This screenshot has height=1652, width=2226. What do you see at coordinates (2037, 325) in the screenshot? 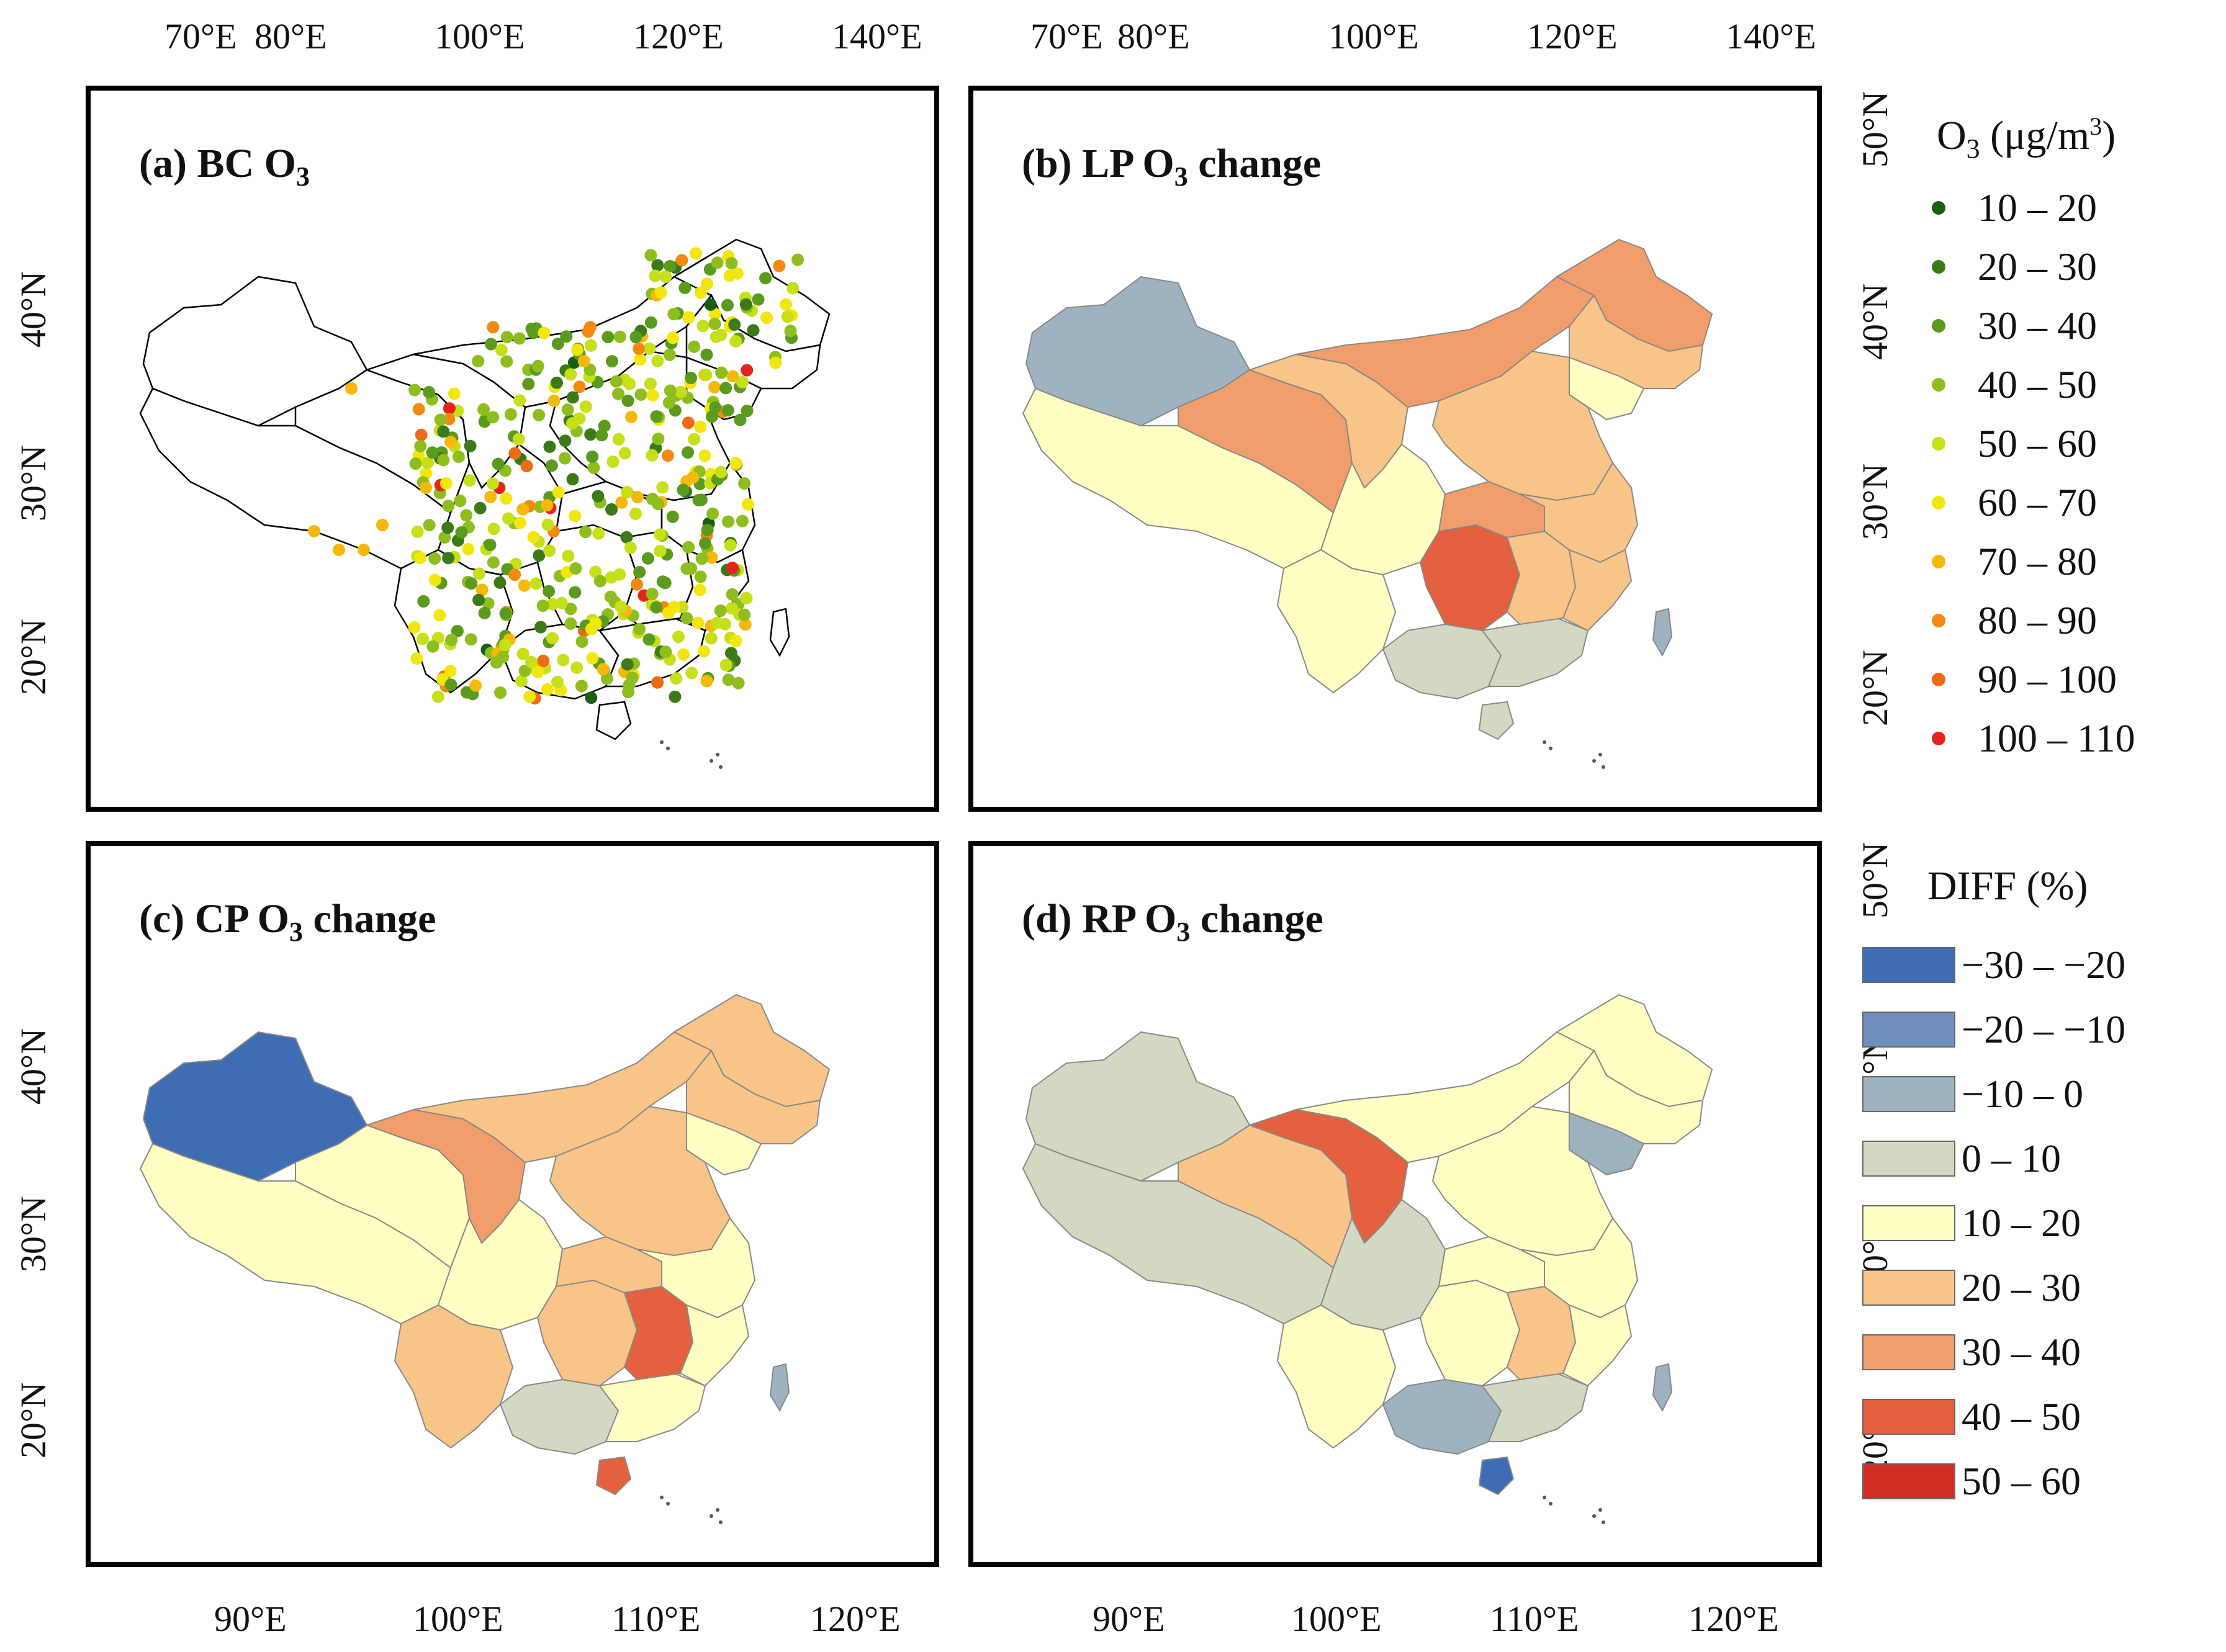
I see `legend-label: 30 – 40` at bounding box center [2037, 325].